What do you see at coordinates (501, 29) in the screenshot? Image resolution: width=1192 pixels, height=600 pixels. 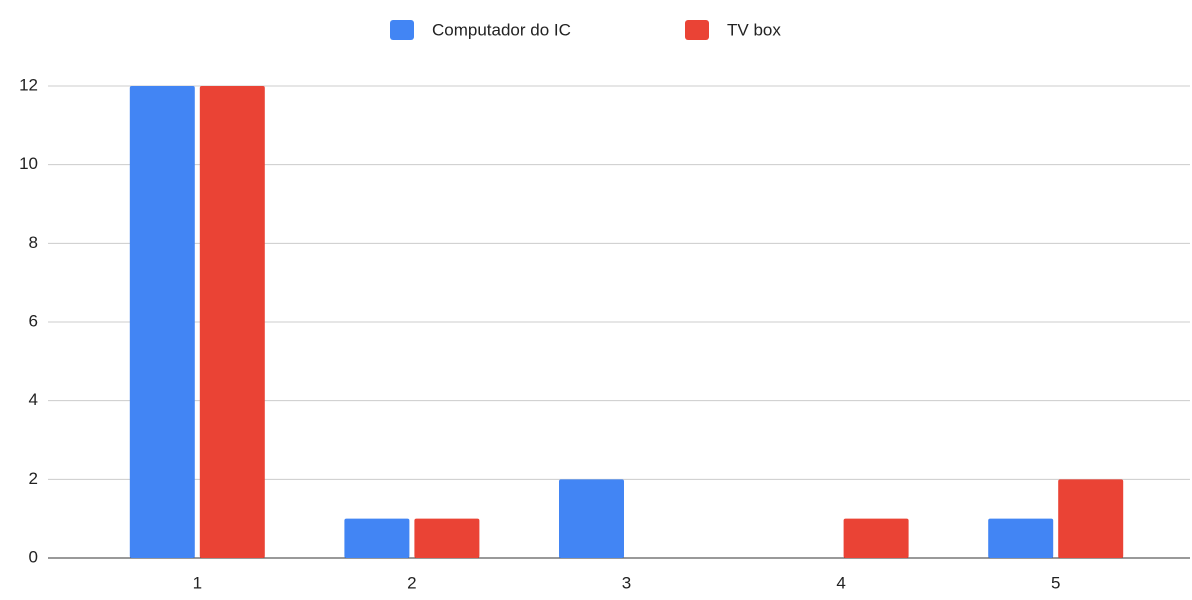 I see `legend-label: Computador do IC` at bounding box center [501, 29].